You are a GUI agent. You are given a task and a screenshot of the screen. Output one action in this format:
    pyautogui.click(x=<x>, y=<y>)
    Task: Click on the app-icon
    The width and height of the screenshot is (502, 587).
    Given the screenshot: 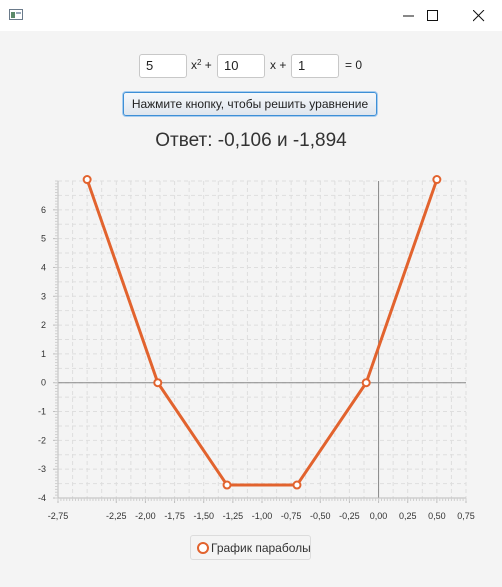 What is the action you would take?
    pyautogui.click(x=16, y=14)
    